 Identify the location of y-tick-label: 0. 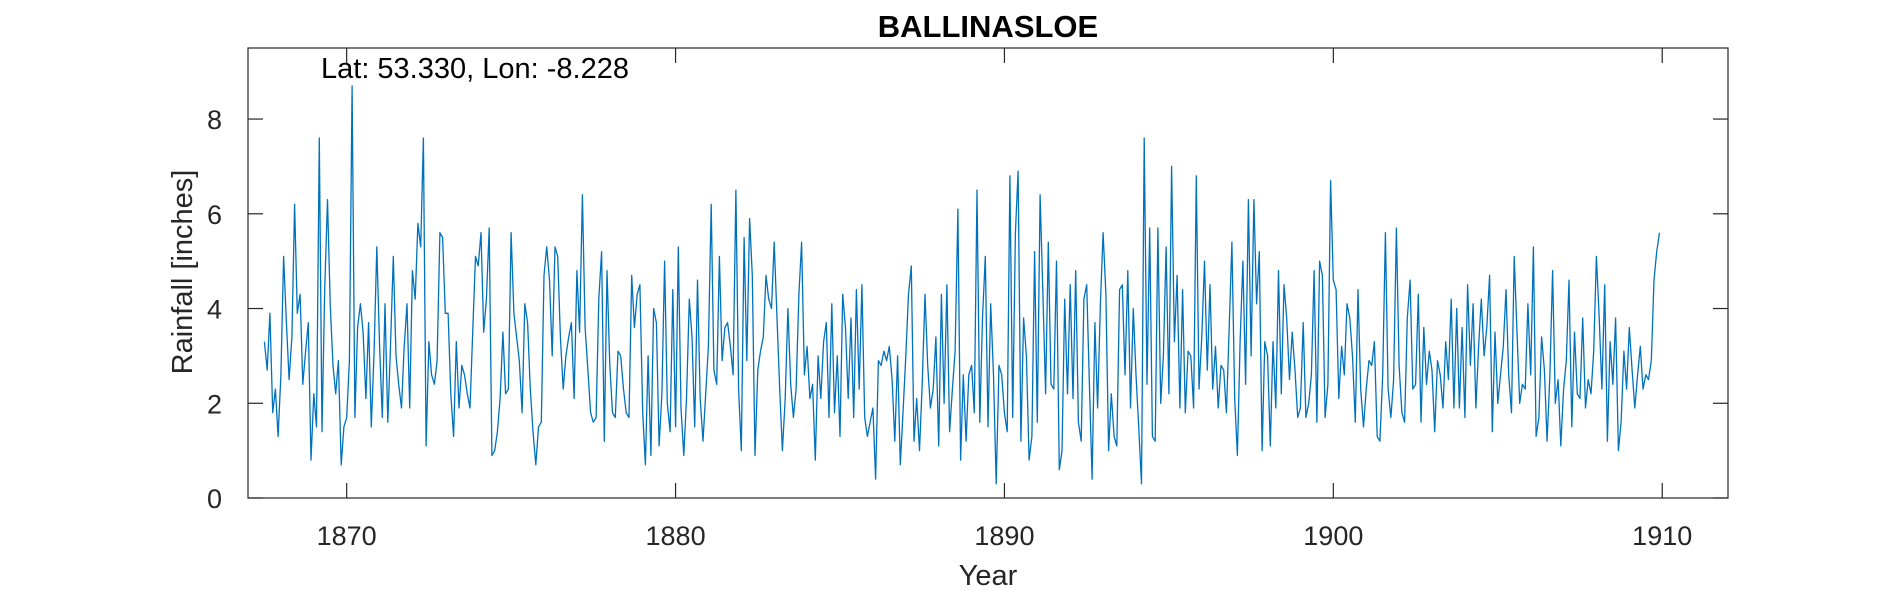
(214, 499).